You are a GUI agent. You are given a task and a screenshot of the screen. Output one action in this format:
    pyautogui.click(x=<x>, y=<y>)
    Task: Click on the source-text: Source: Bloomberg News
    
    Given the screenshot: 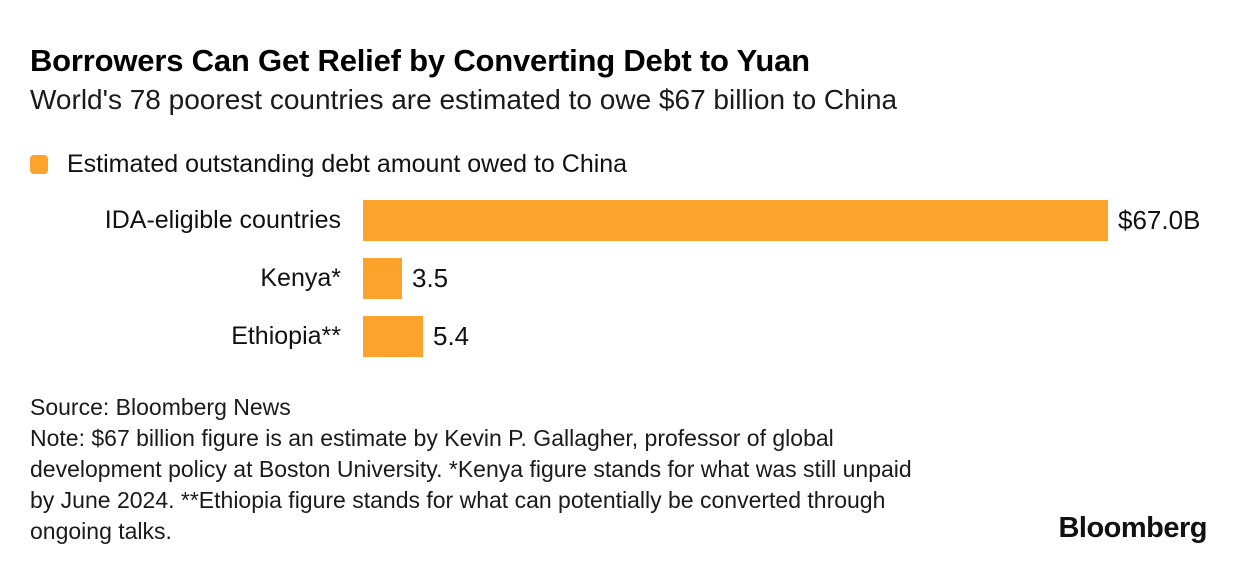 What is the action you would take?
    pyautogui.click(x=160, y=407)
    